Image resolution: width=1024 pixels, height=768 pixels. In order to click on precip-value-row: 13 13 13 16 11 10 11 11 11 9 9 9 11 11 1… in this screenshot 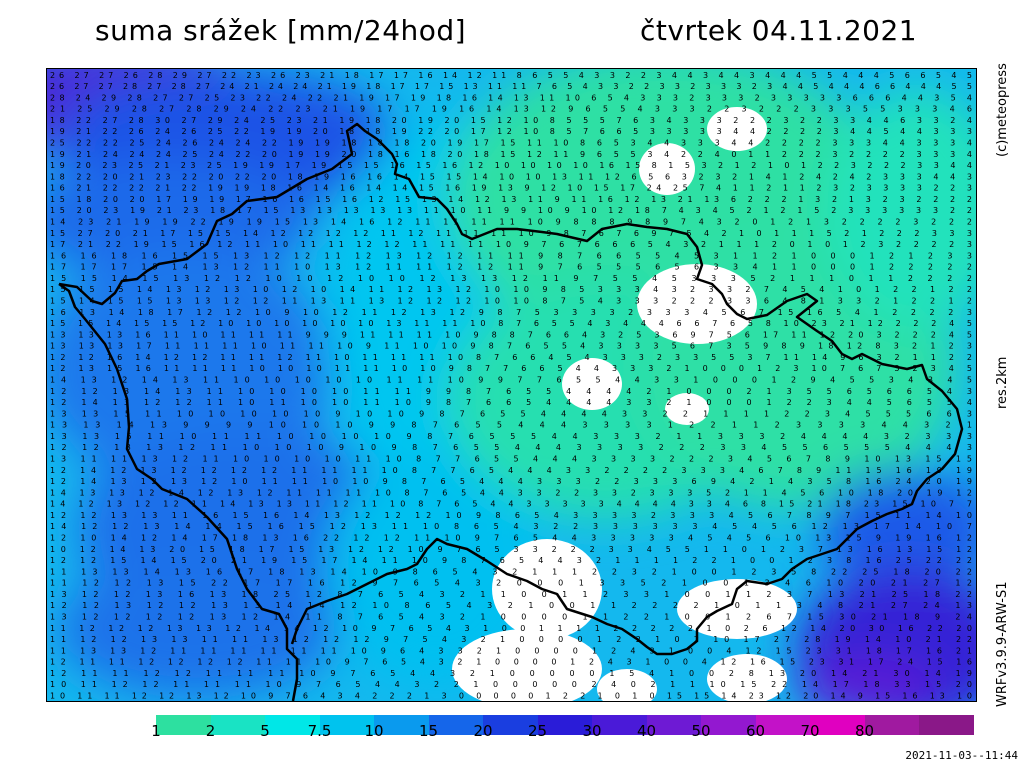, I will do `click(511, 334)`.